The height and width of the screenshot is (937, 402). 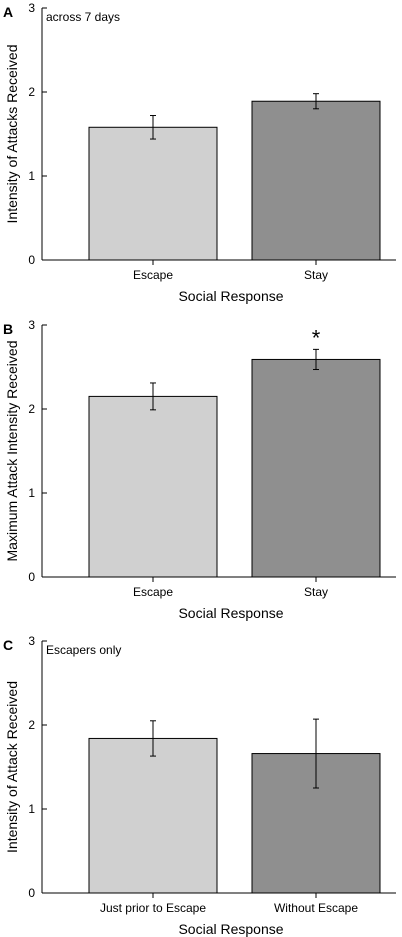 I want to click on x-tick-label: Without Escape, so click(x=316, y=908).